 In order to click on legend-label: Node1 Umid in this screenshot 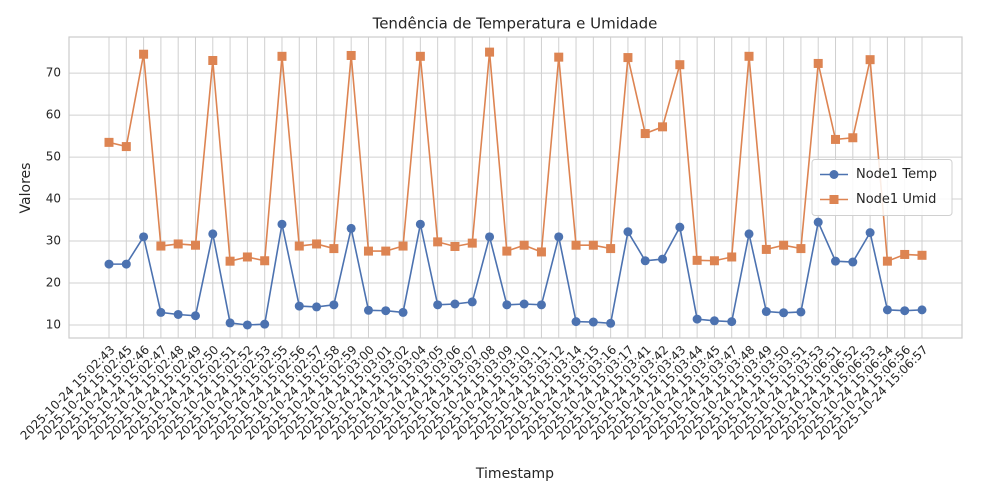, I will do `click(896, 199)`.